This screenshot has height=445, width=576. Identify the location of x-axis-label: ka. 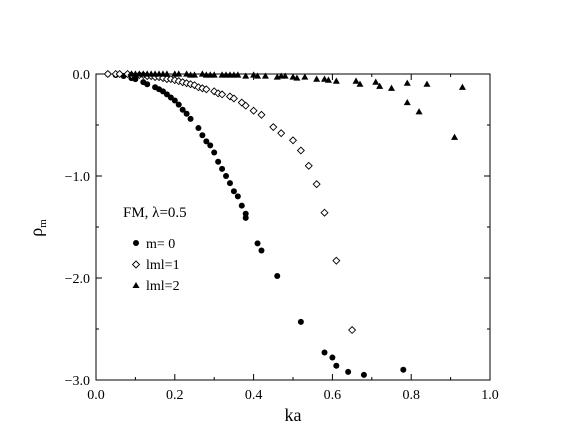
(293, 415).